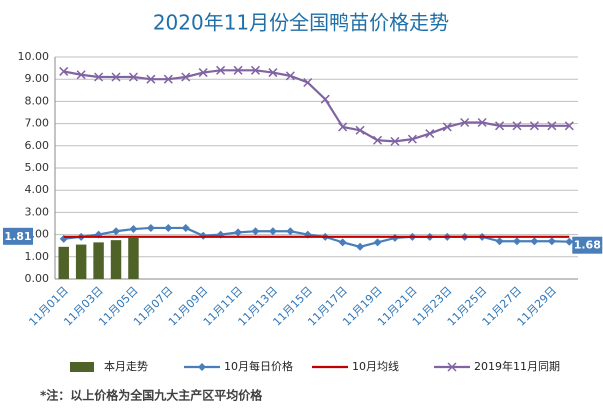  Describe the element at coordinates (37, 256) in the screenshot. I see `y-tick-label: 1.00` at that location.